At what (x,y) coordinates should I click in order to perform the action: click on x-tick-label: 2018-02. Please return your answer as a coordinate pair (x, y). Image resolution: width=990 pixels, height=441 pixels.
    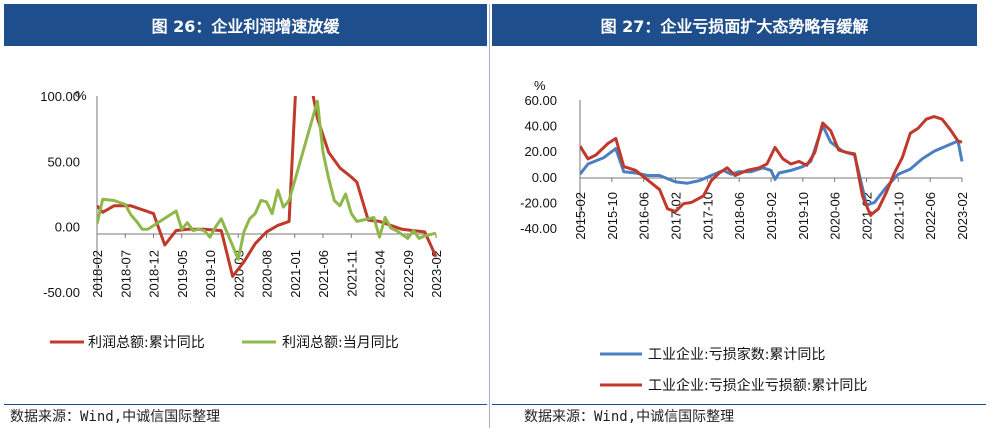
    Looking at the image, I should click on (97, 274).